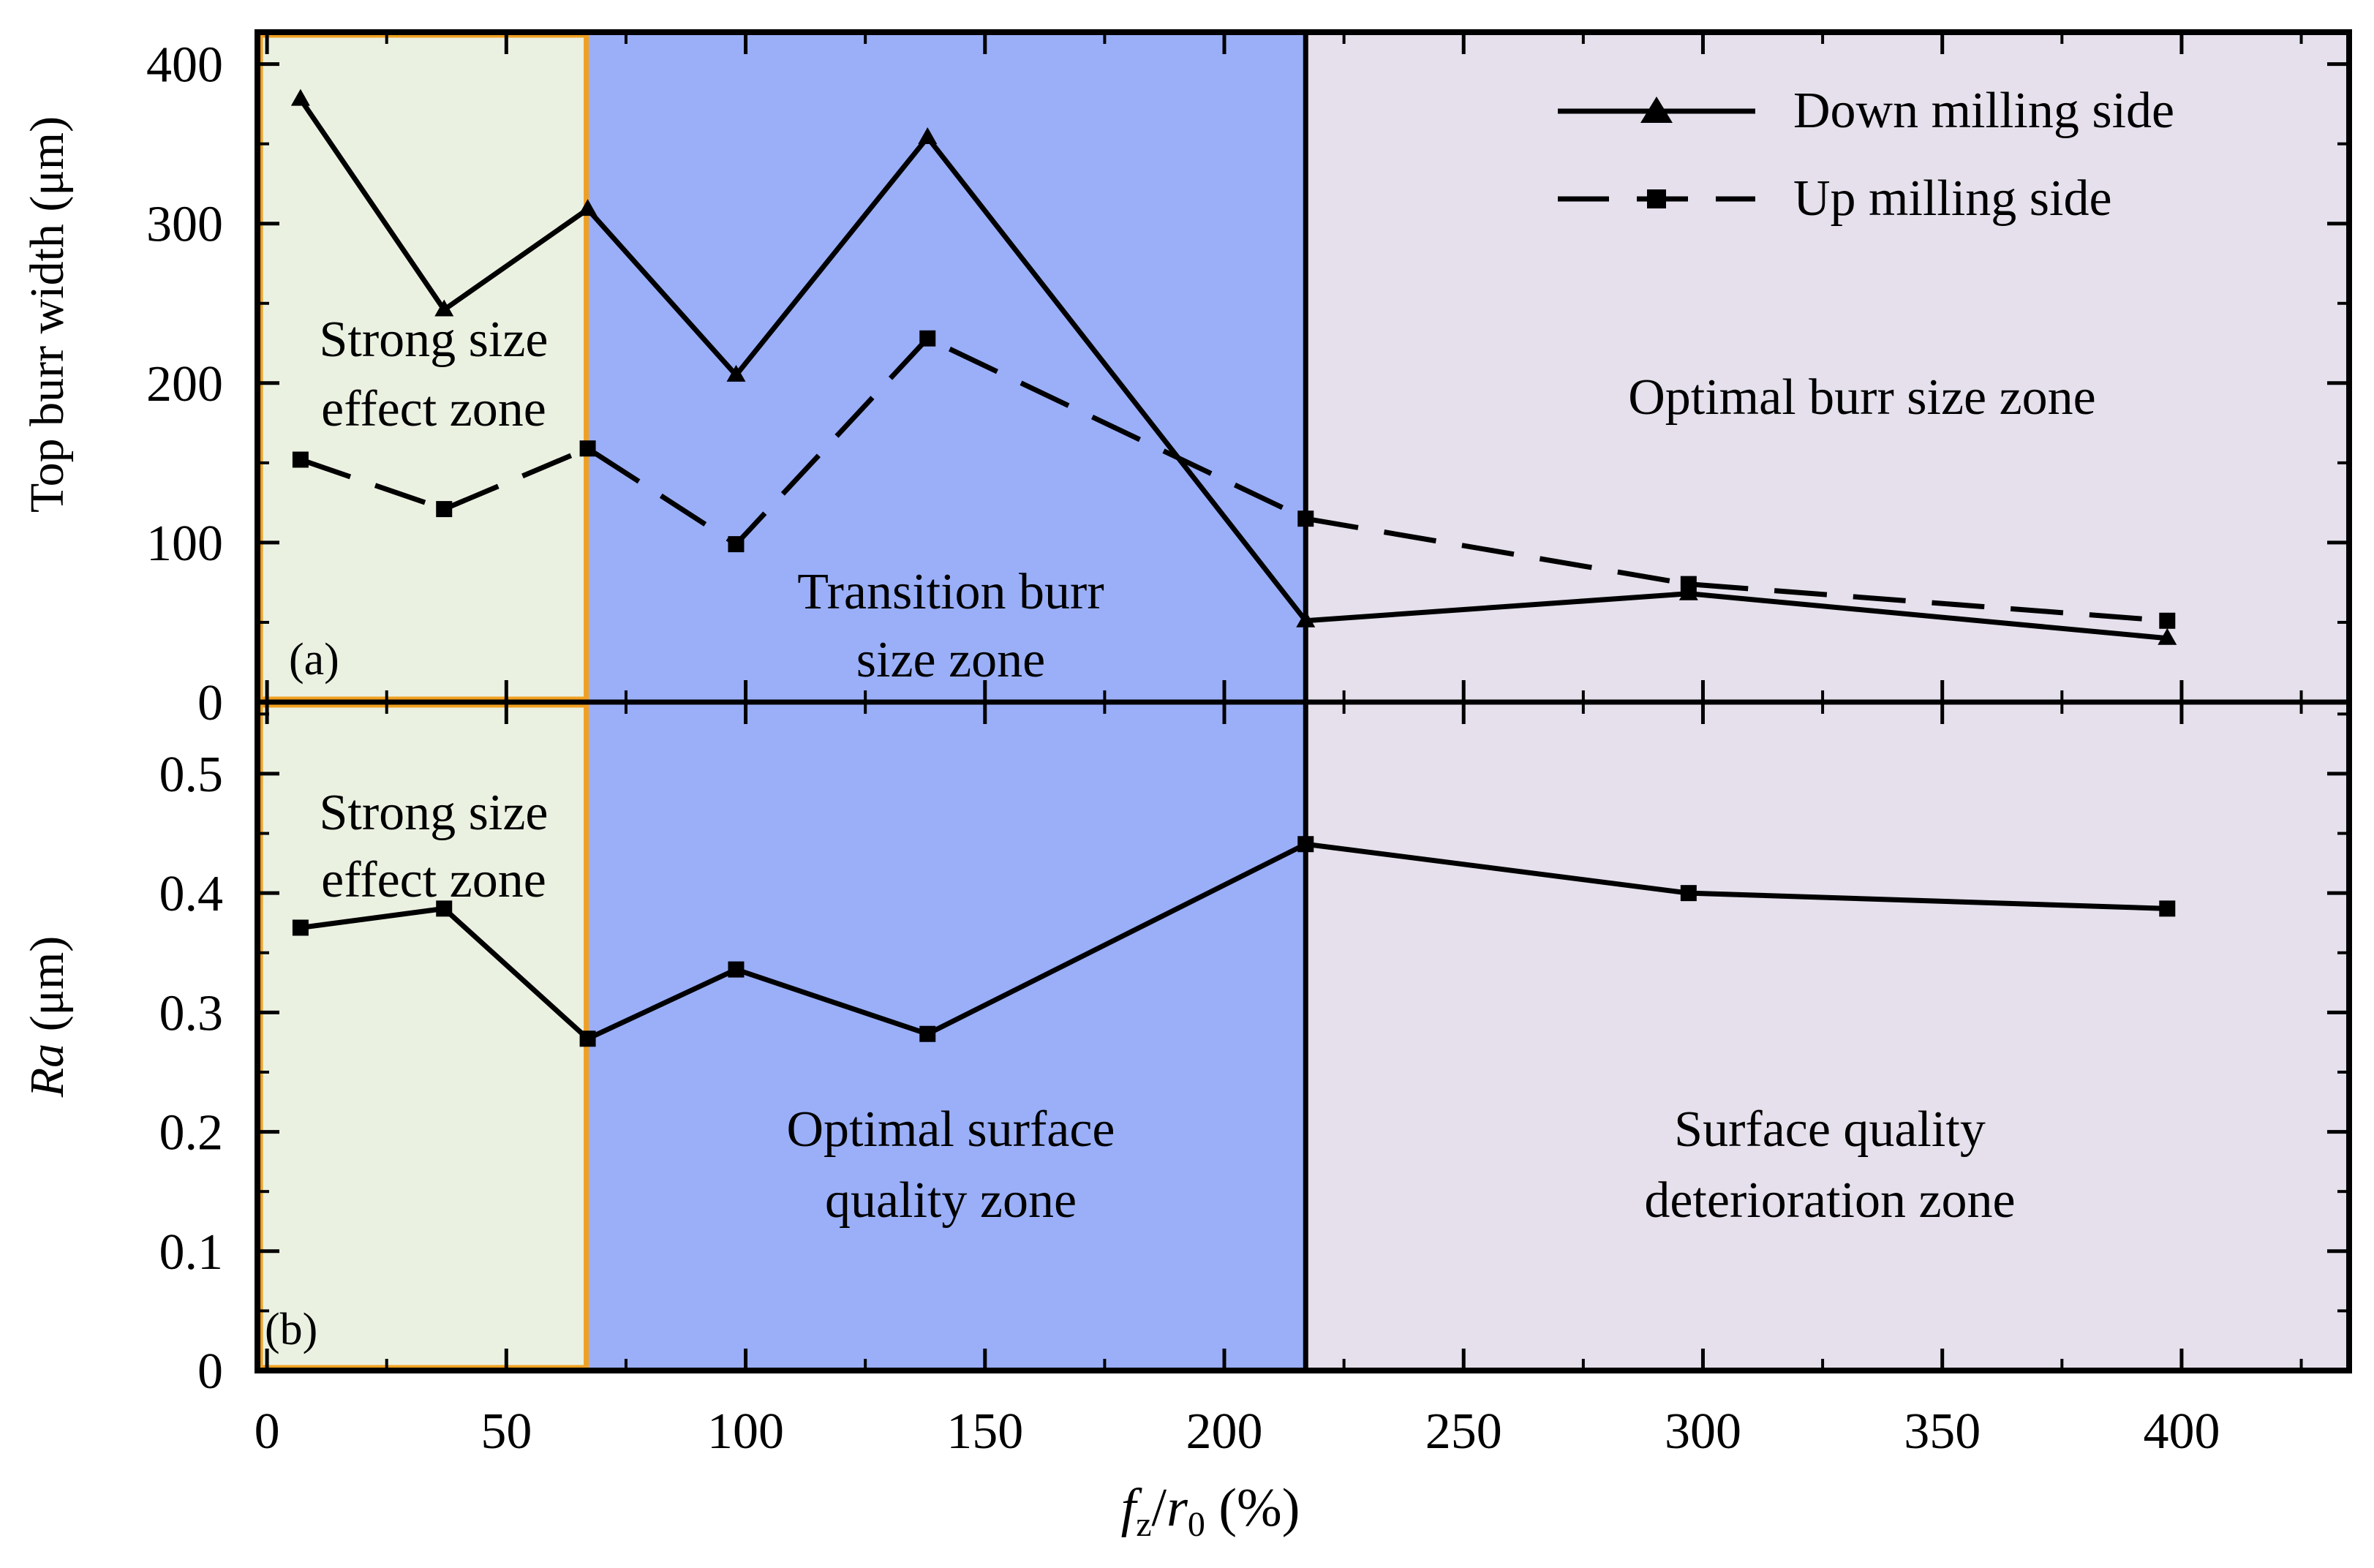 Image resolution: width=2374 pixels, height=1568 pixels. What do you see at coordinates (433, 813) in the screenshot?
I see `zone-b-strong-line1: Strong size` at bounding box center [433, 813].